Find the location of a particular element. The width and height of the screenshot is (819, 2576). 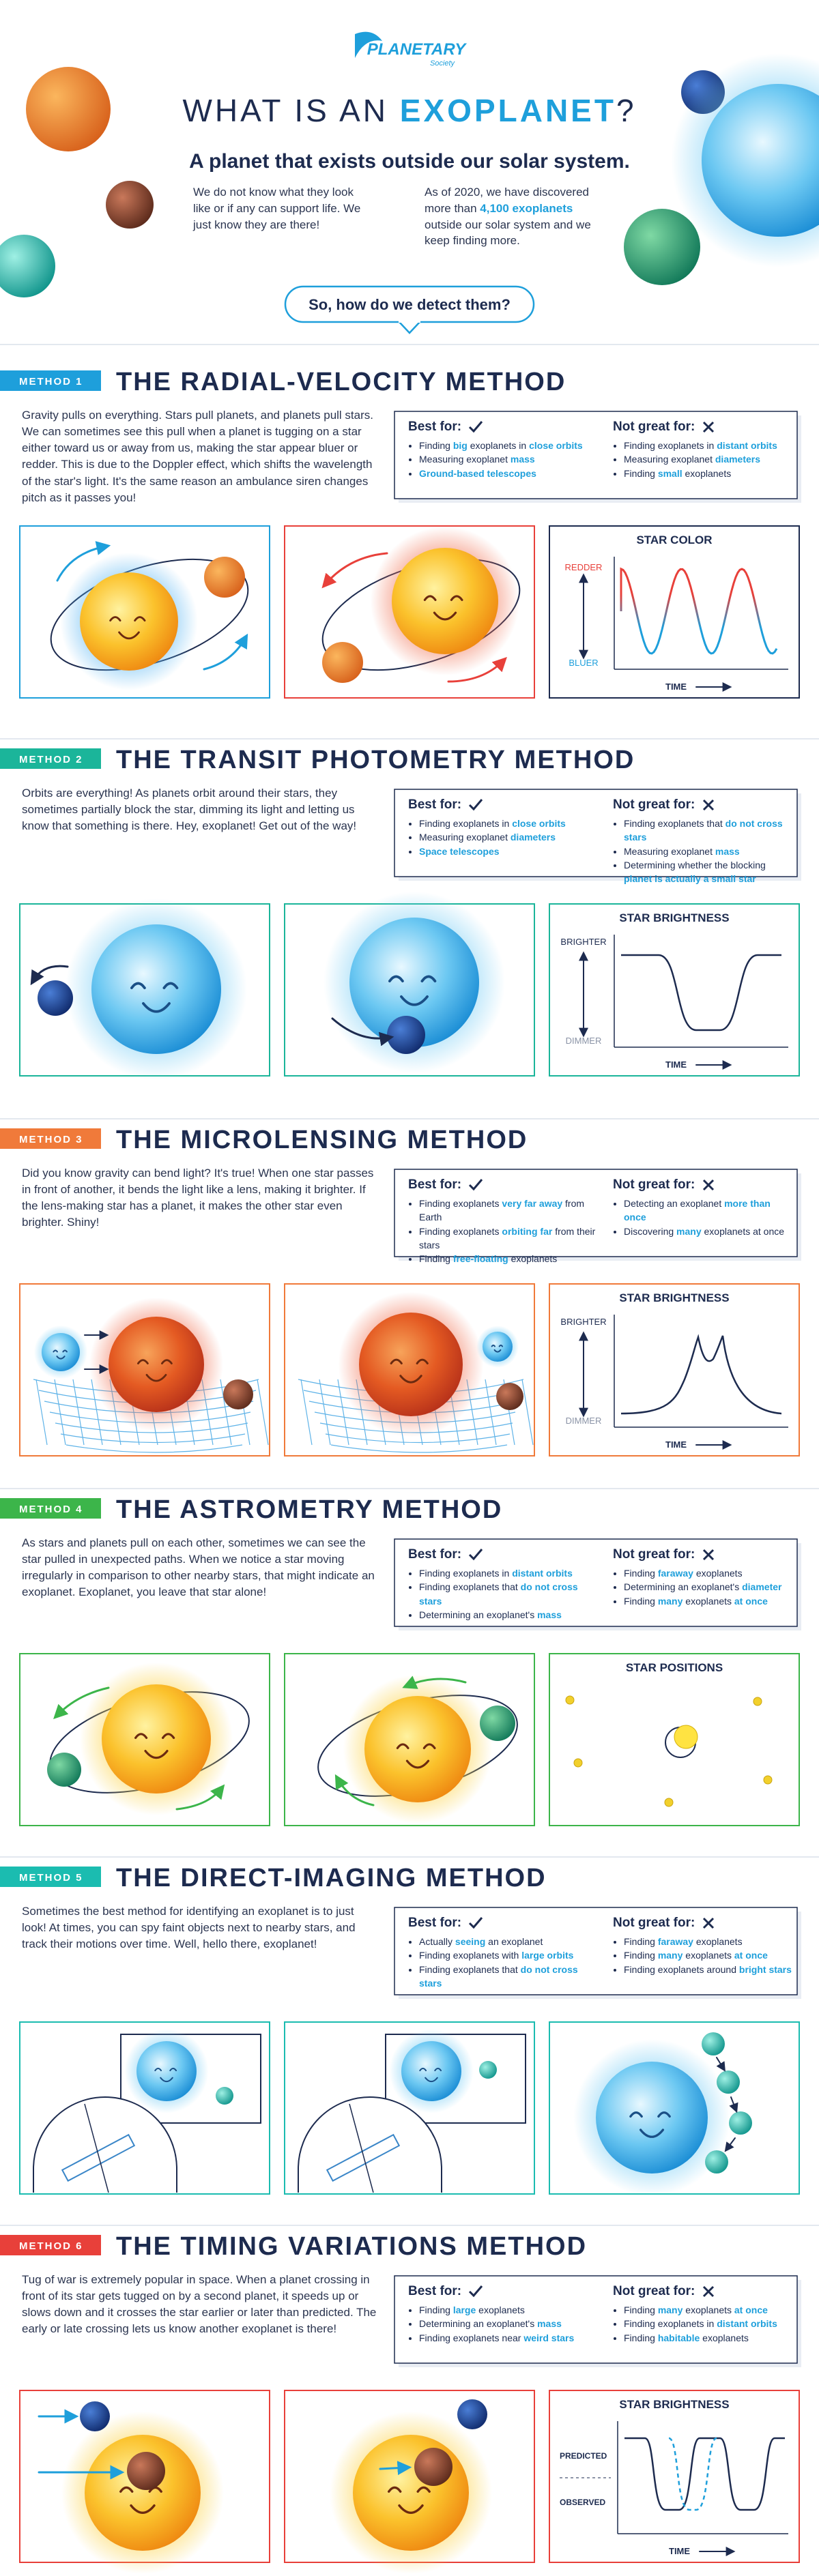

criteria-item: Finding exoplanets in distant orbits is located at coordinates (511, 1573).